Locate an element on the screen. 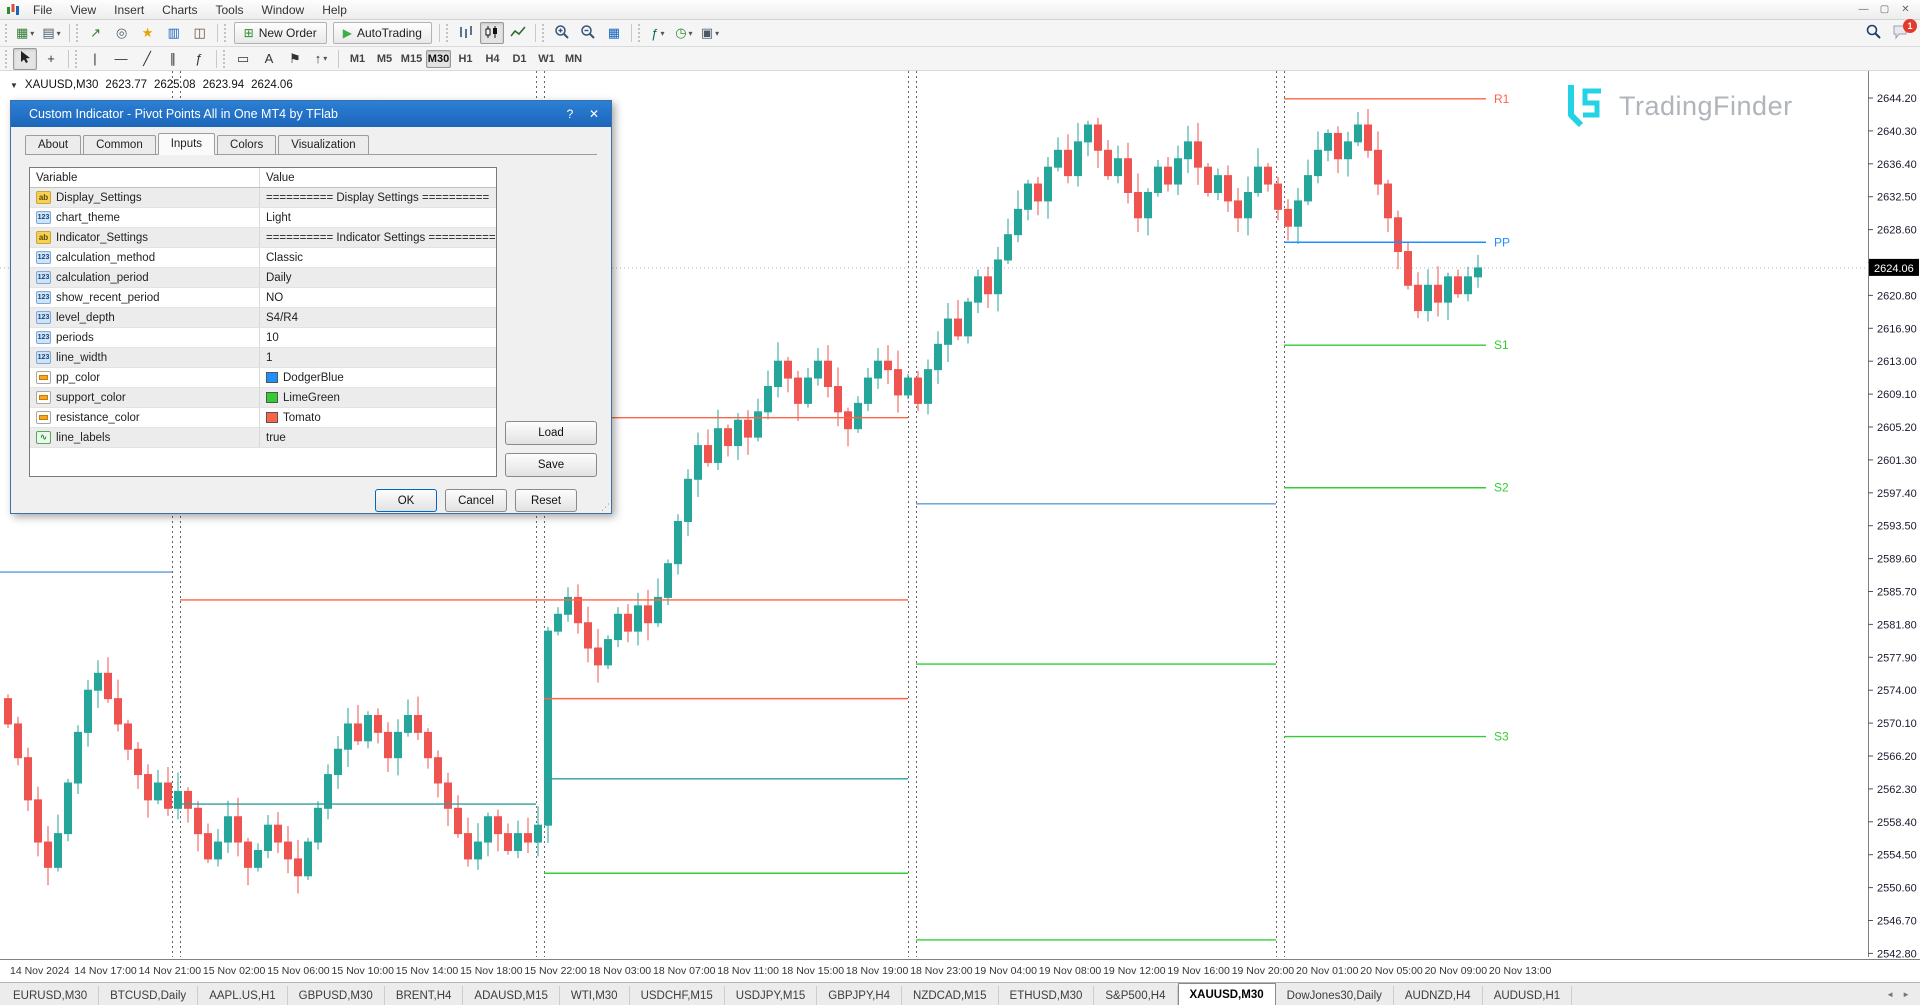 The image size is (1920, 1005). ok-button: OK is located at coordinates (406, 500).